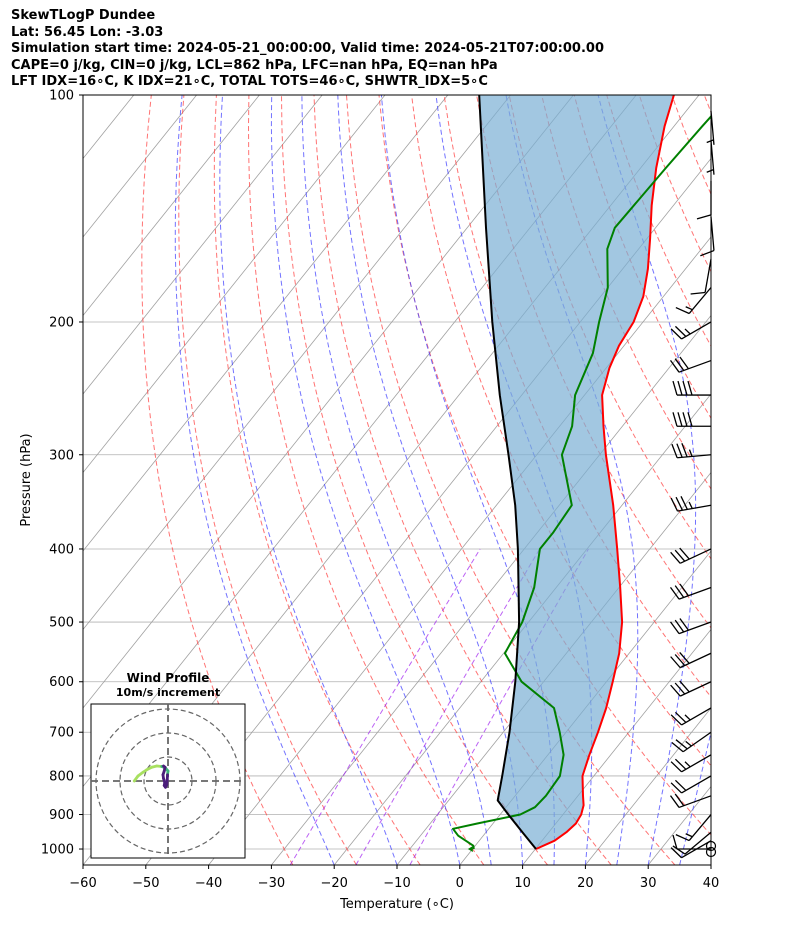 This screenshot has height=937, width=794. I want to click on parcel-line, so click(507, 472).